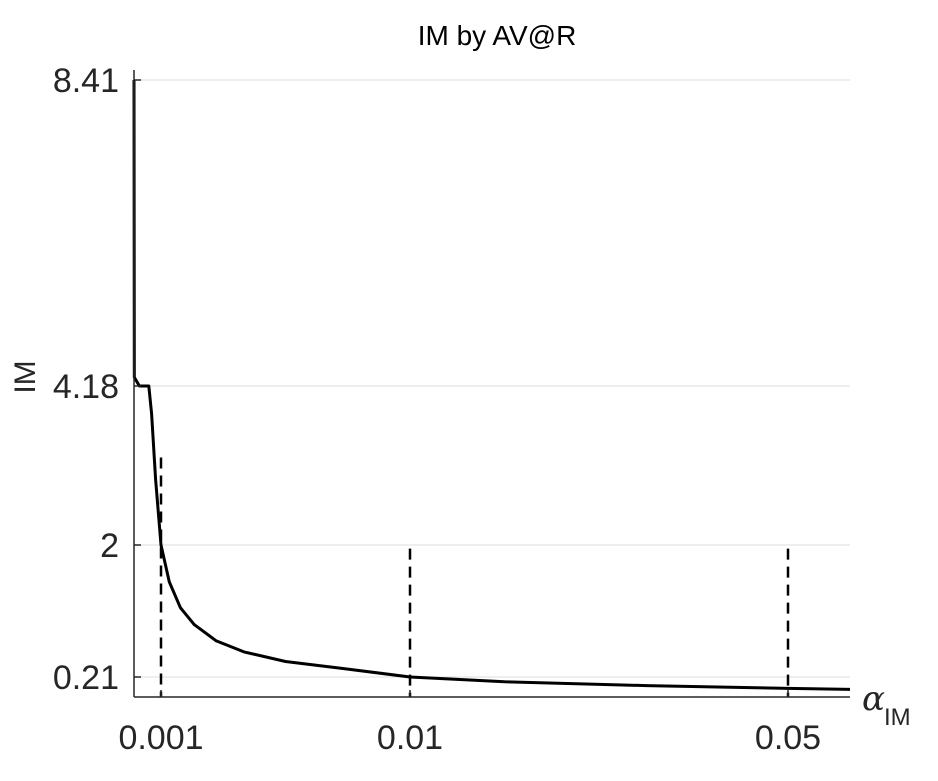 The width and height of the screenshot is (938, 781). What do you see at coordinates (86, 81) in the screenshot?
I see `y-tick-label: 8.41` at bounding box center [86, 81].